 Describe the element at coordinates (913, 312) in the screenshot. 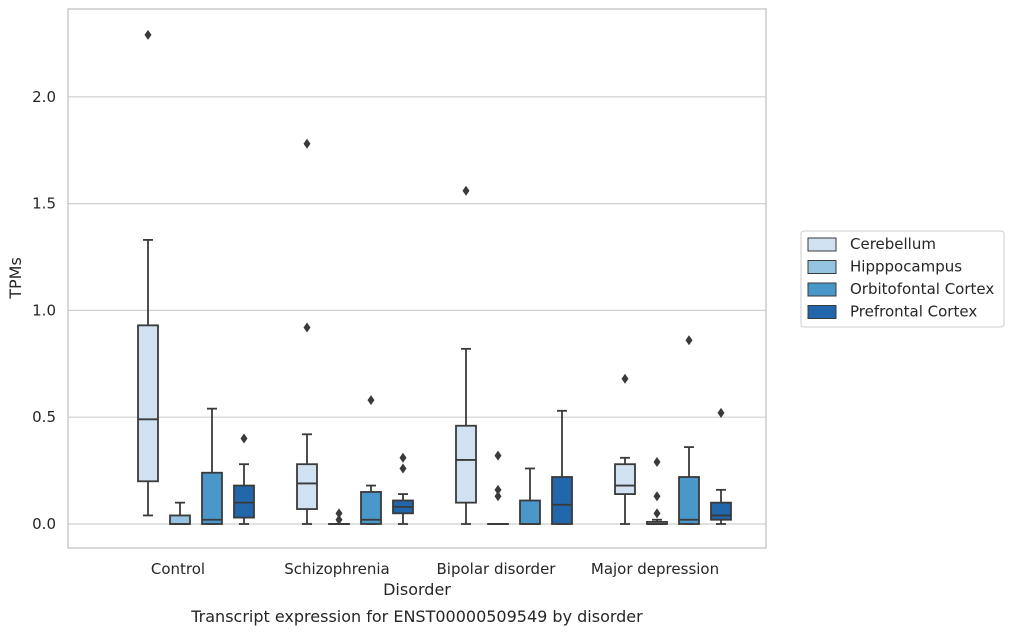

I see `legend-label: Prefrontal Cortex` at that location.